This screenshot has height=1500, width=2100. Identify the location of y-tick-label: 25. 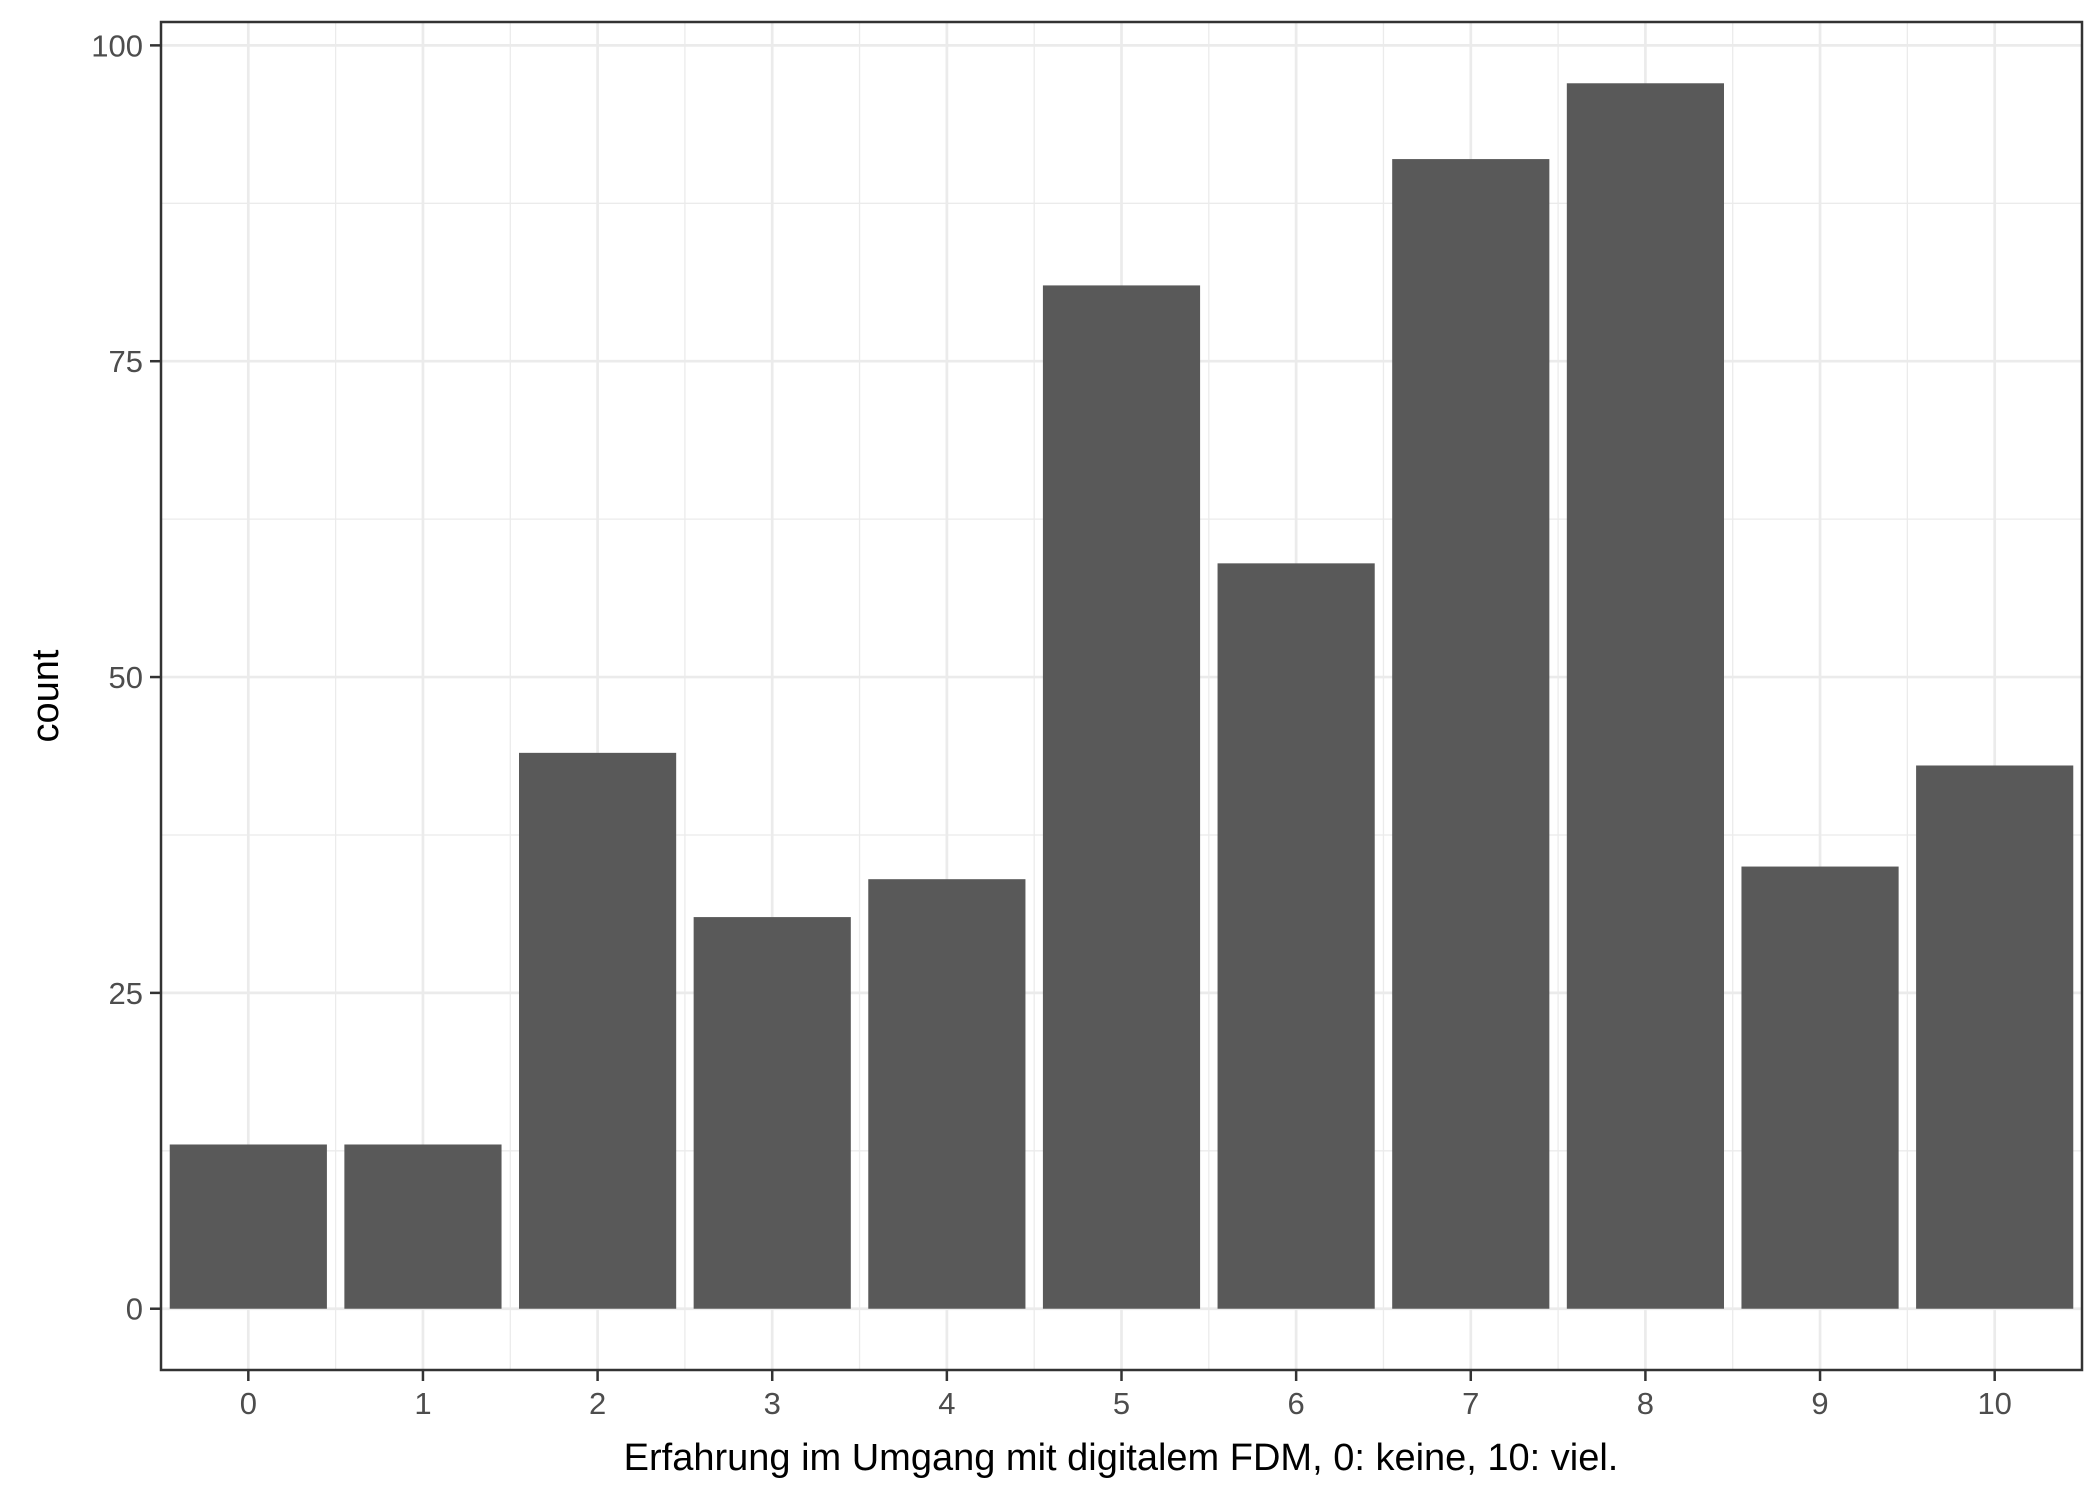
(126, 993).